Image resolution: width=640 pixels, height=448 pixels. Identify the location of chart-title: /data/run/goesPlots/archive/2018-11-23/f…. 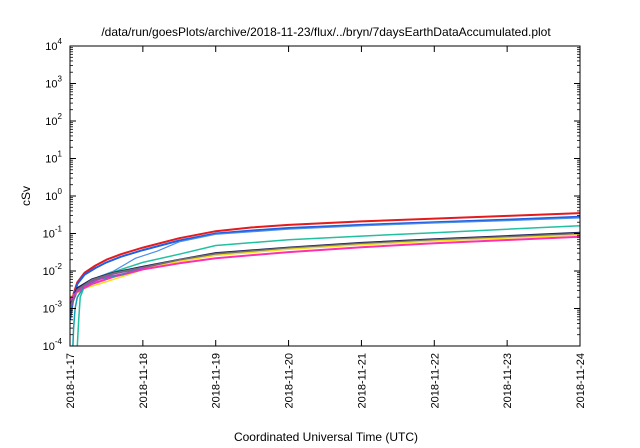
(326, 32).